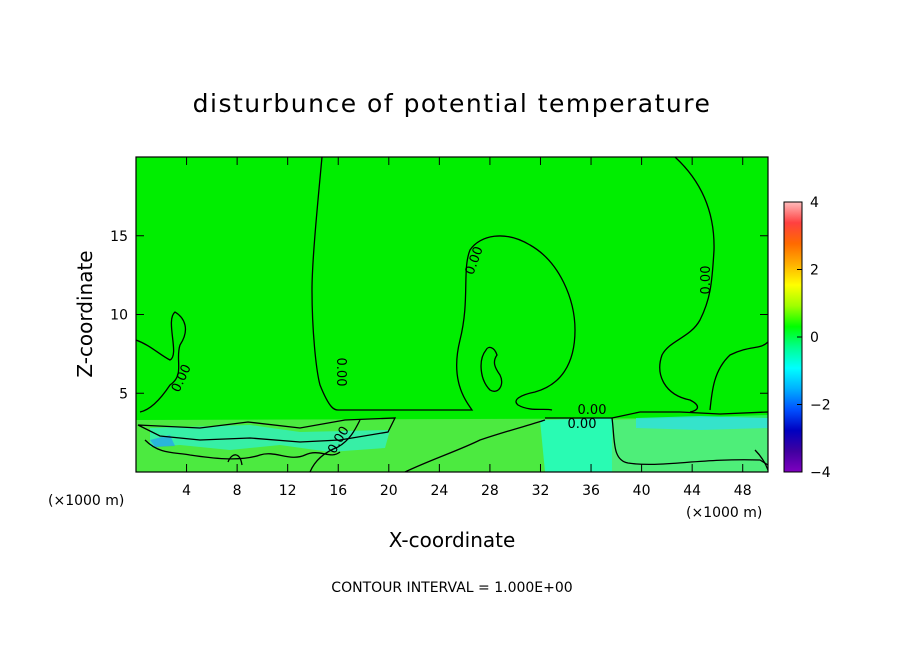 Image resolution: width=904 pixels, height=654 pixels. What do you see at coordinates (237, 491) in the screenshot?
I see `x-tick-label: 8` at bounding box center [237, 491].